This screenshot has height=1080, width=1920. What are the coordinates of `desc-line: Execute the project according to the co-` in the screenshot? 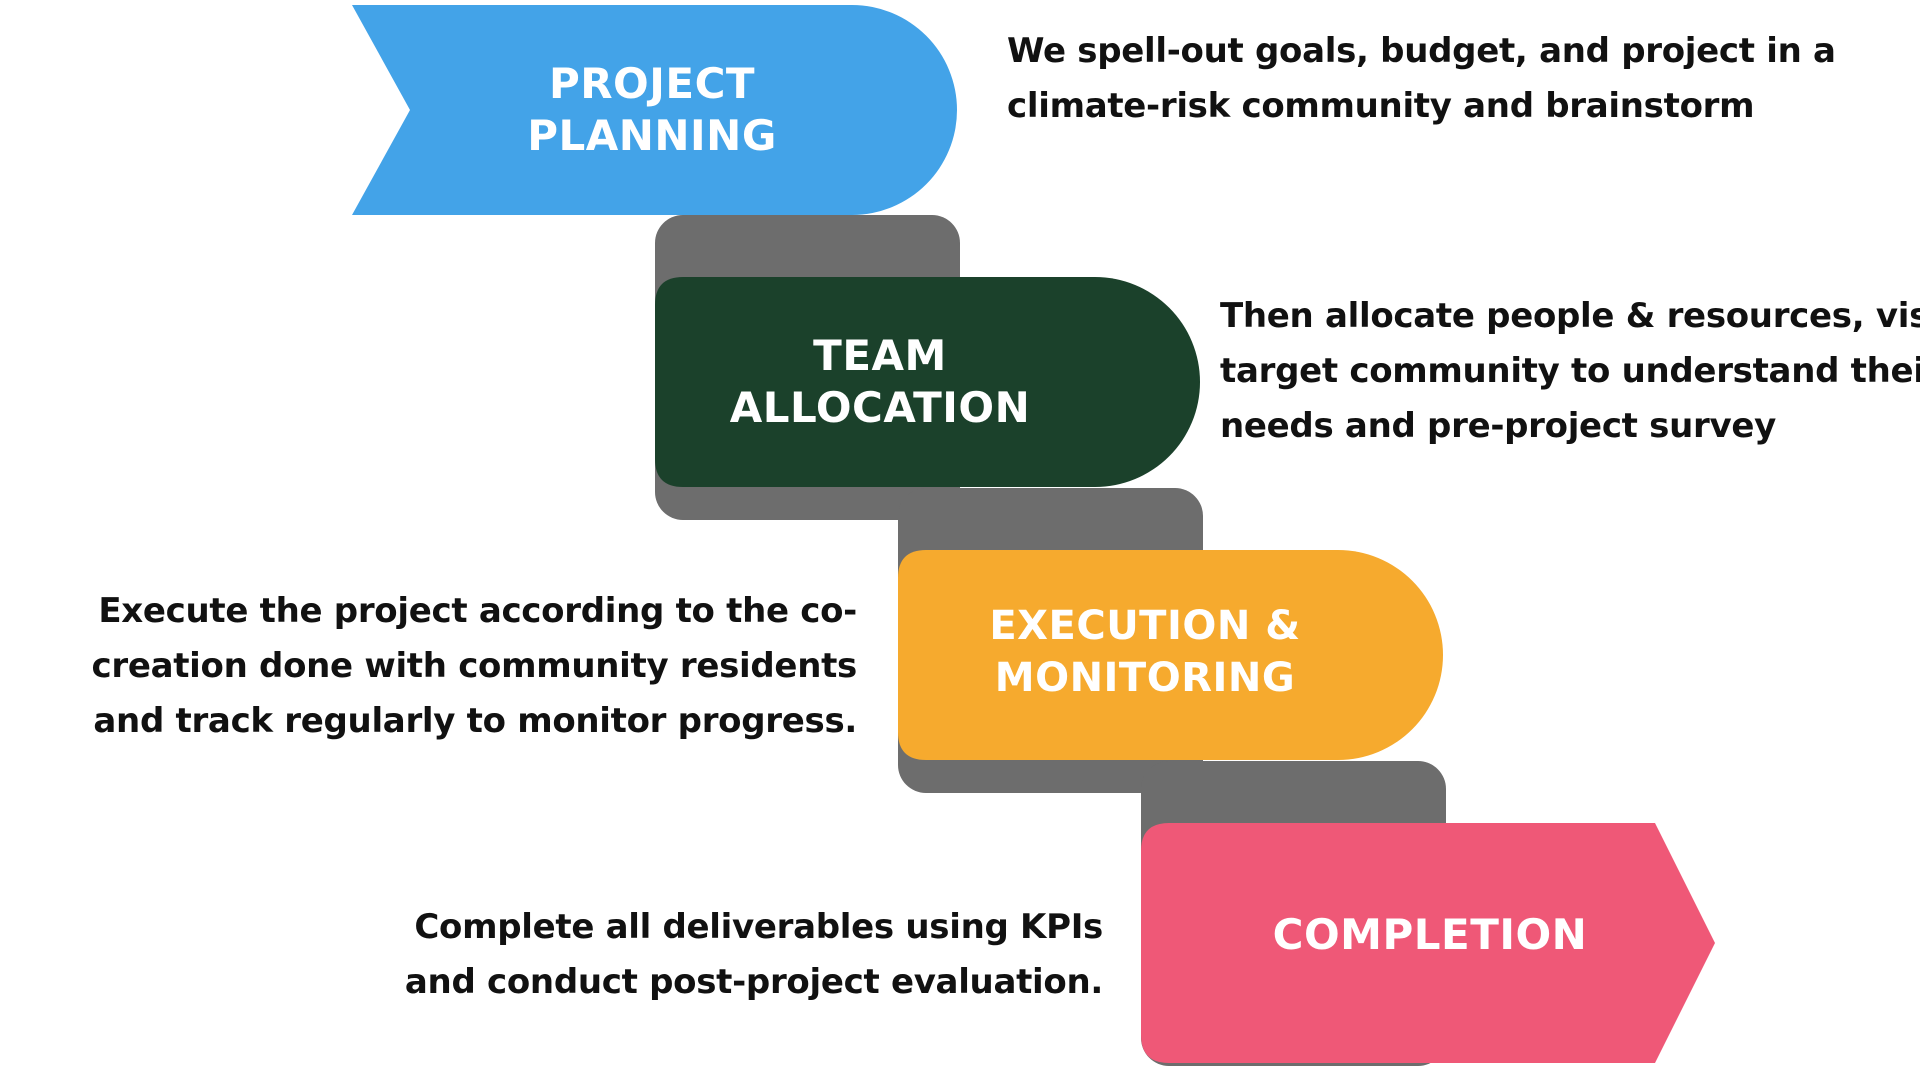 It's located at (477, 611).